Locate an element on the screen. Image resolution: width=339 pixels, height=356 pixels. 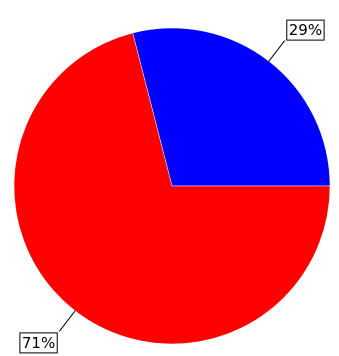
label-text: 29% is located at coordinates (305, 30).